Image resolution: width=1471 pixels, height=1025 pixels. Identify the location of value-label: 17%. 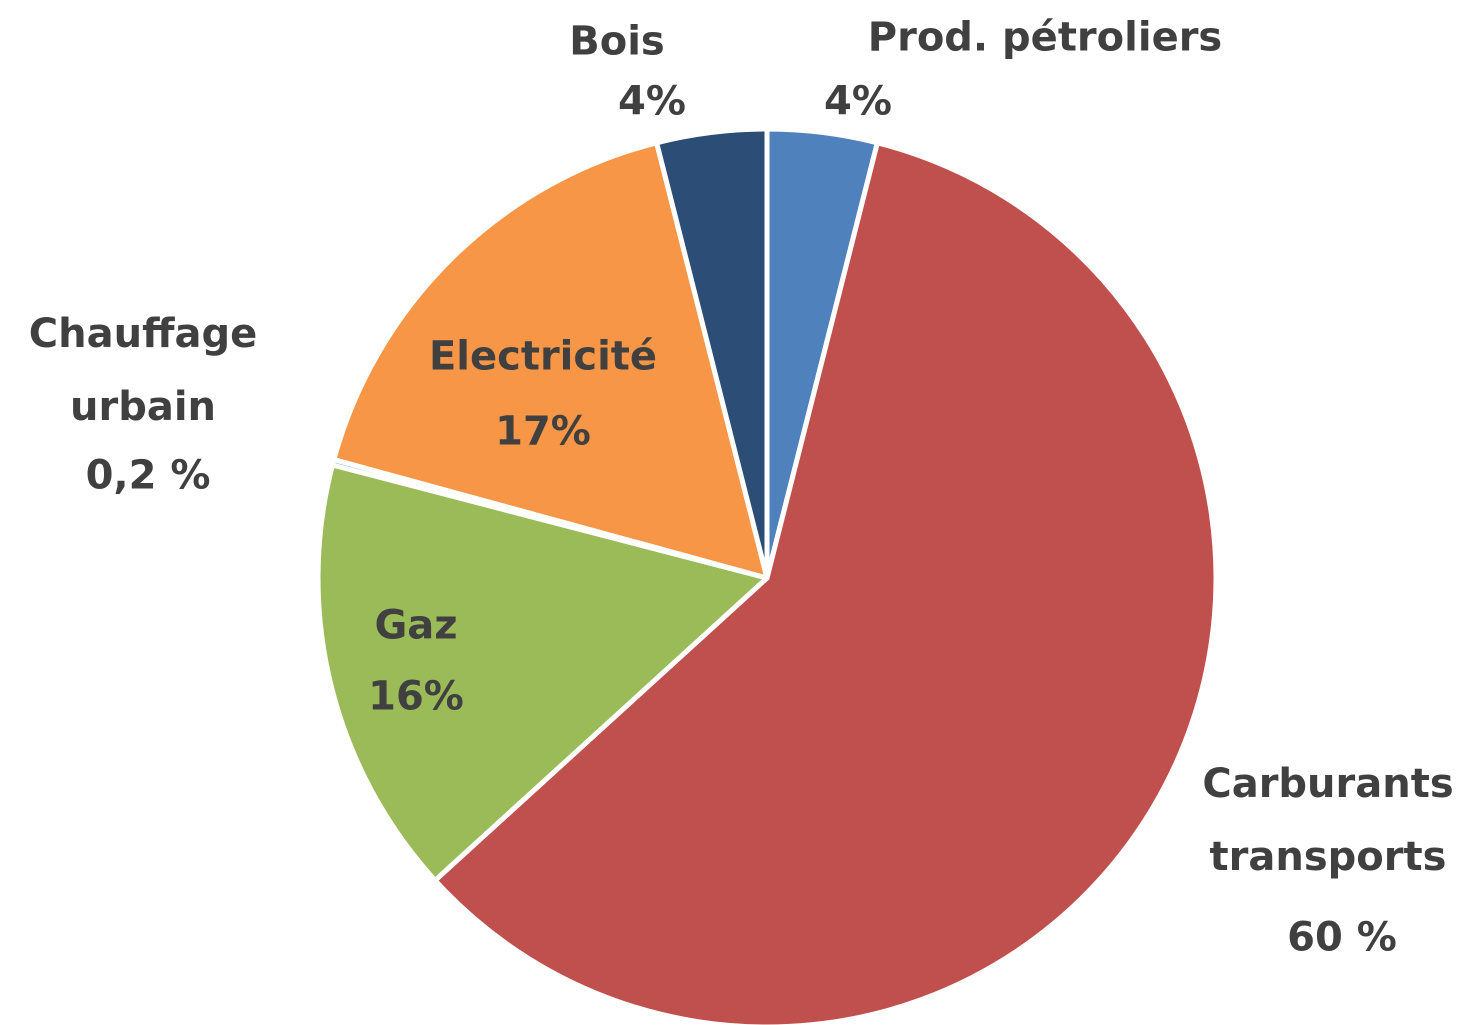
(543, 431).